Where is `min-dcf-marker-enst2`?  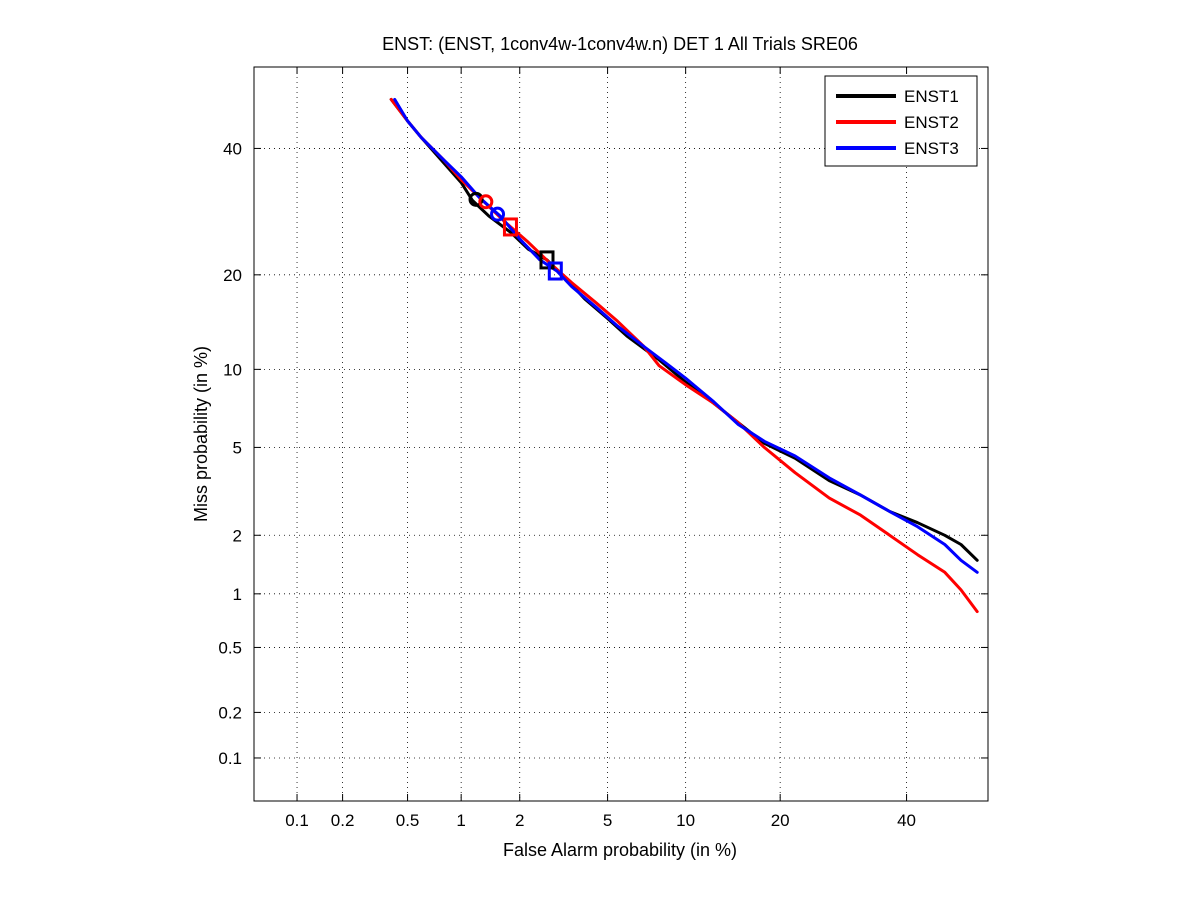 min-dcf-marker-enst2 is located at coordinates (486, 202).